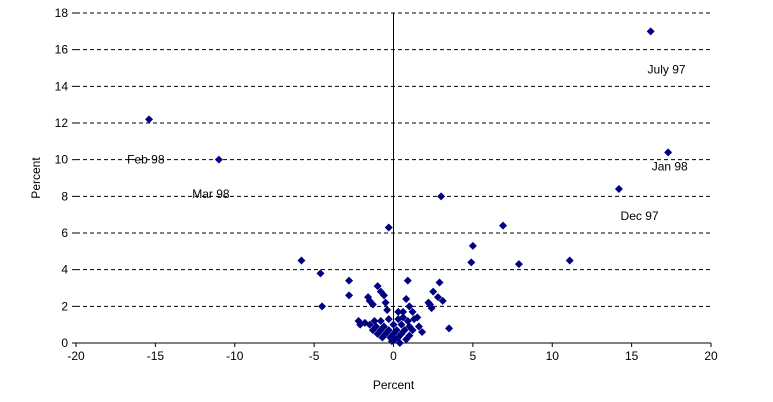 Image resolution: width=773 pixels, height=402 pixels. Describe the element at coordinates (64, 233) in the screenshot. I see `y-tick-label: 6` at that location.